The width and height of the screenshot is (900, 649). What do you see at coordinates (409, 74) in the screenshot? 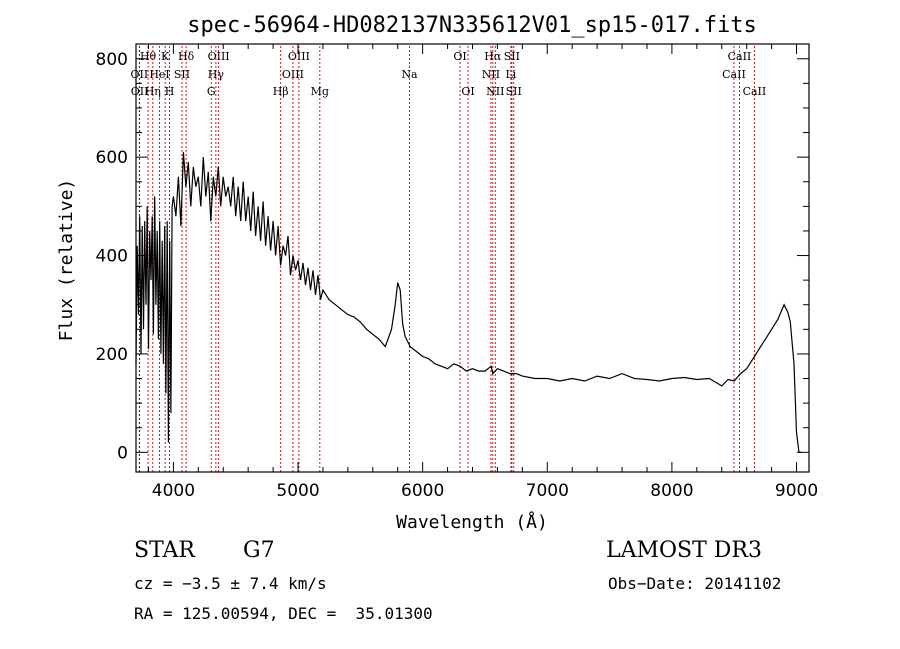
I see `spectral-line-label: Na` at bounding box center [409, 74].